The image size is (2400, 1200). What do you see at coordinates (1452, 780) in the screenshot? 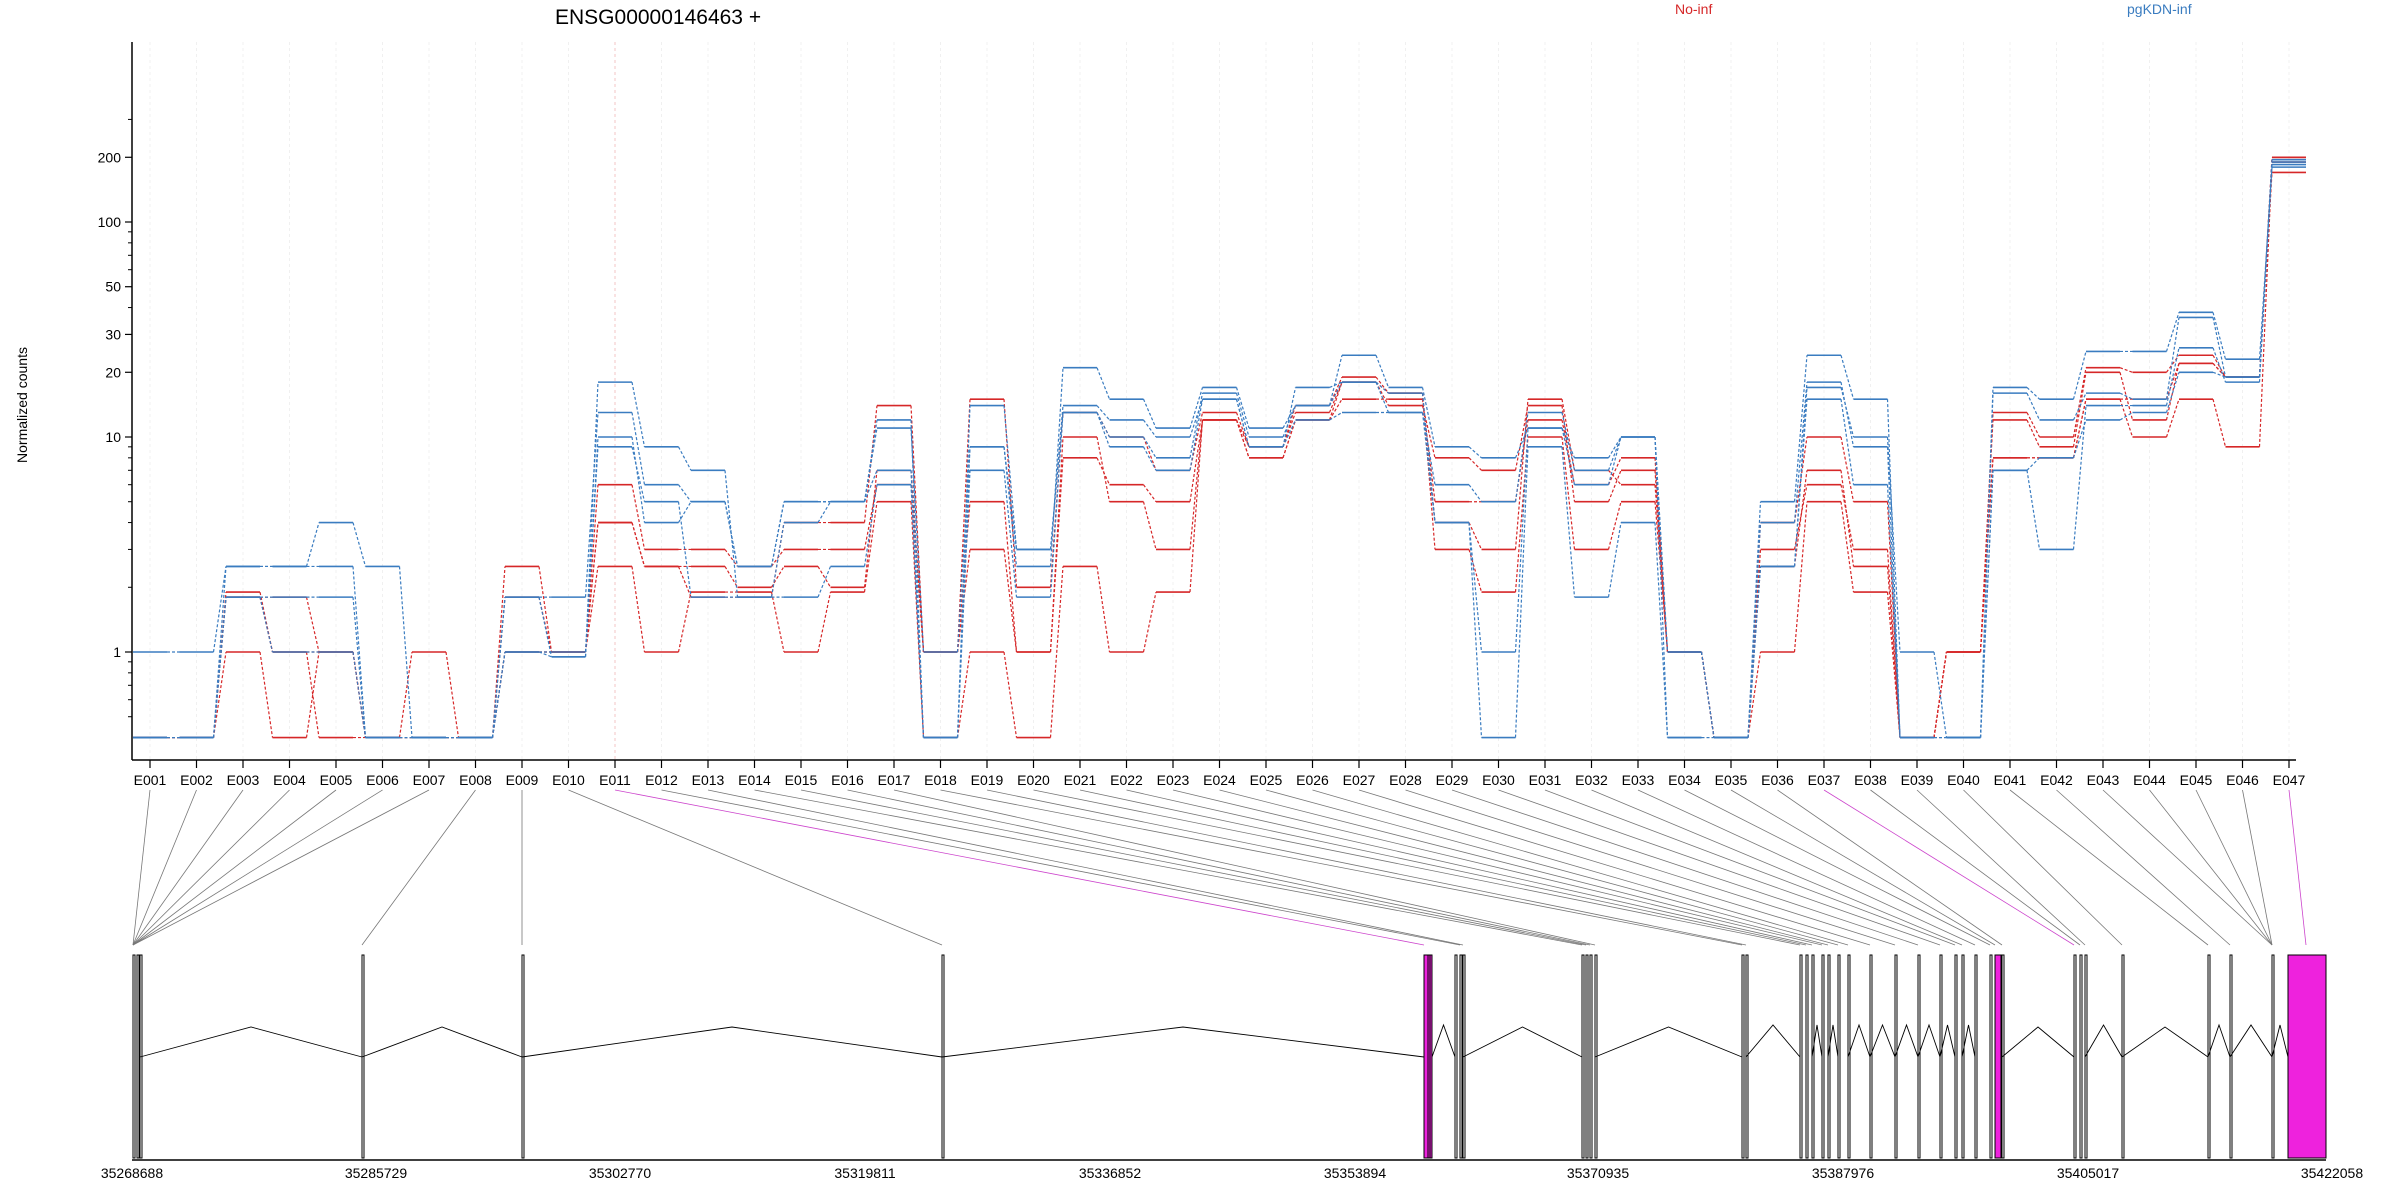
I see `x-tick-label: E029` at bounding box center [1452, 780].